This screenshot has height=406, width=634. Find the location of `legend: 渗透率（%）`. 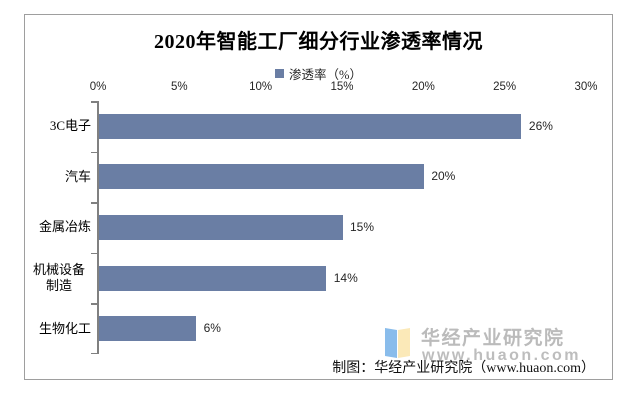

legend: 渗透率（%） is located at coordinates (318, 73).